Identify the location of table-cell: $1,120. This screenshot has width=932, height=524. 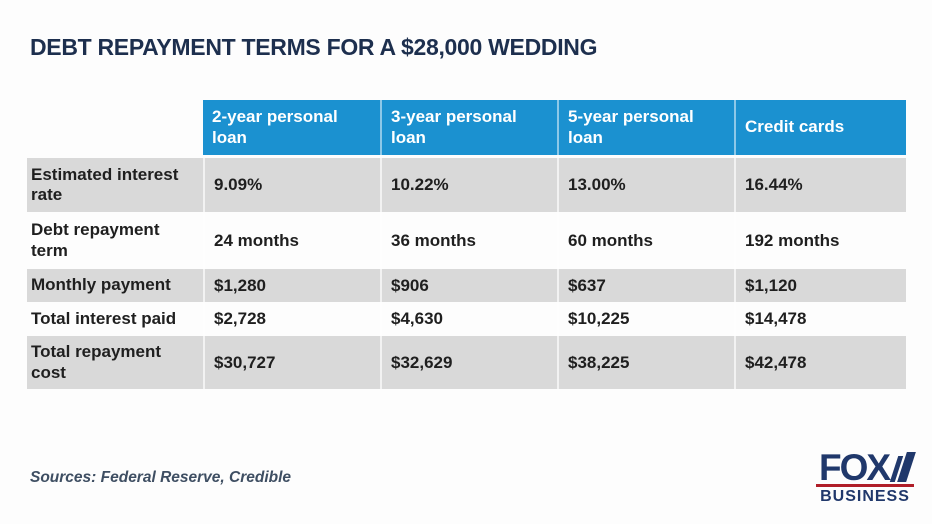
(820, 285).